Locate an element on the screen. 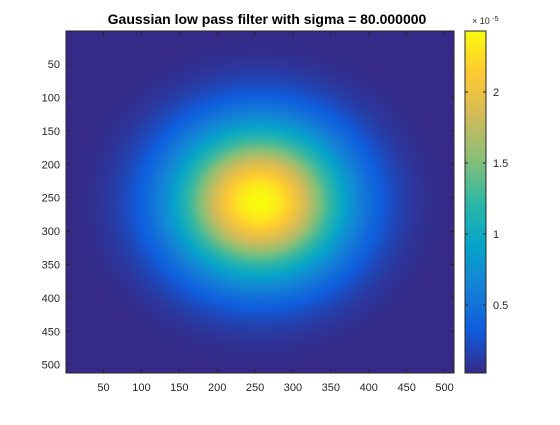 The image size is (560, 425). colorbar-tick-label: 1.5 is located at coordinates (500, 164).